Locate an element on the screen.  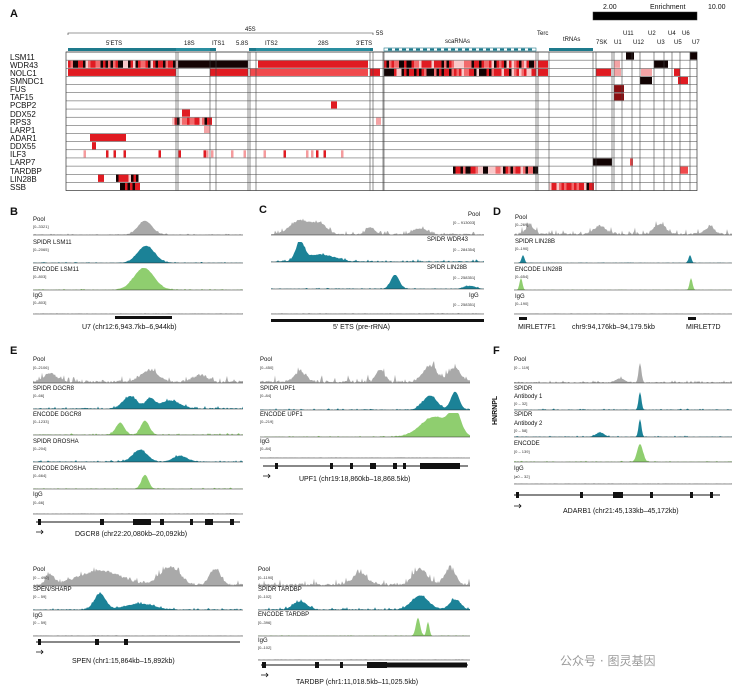
c-spidr-wdr43-signal is located at coordinates (377, 252).